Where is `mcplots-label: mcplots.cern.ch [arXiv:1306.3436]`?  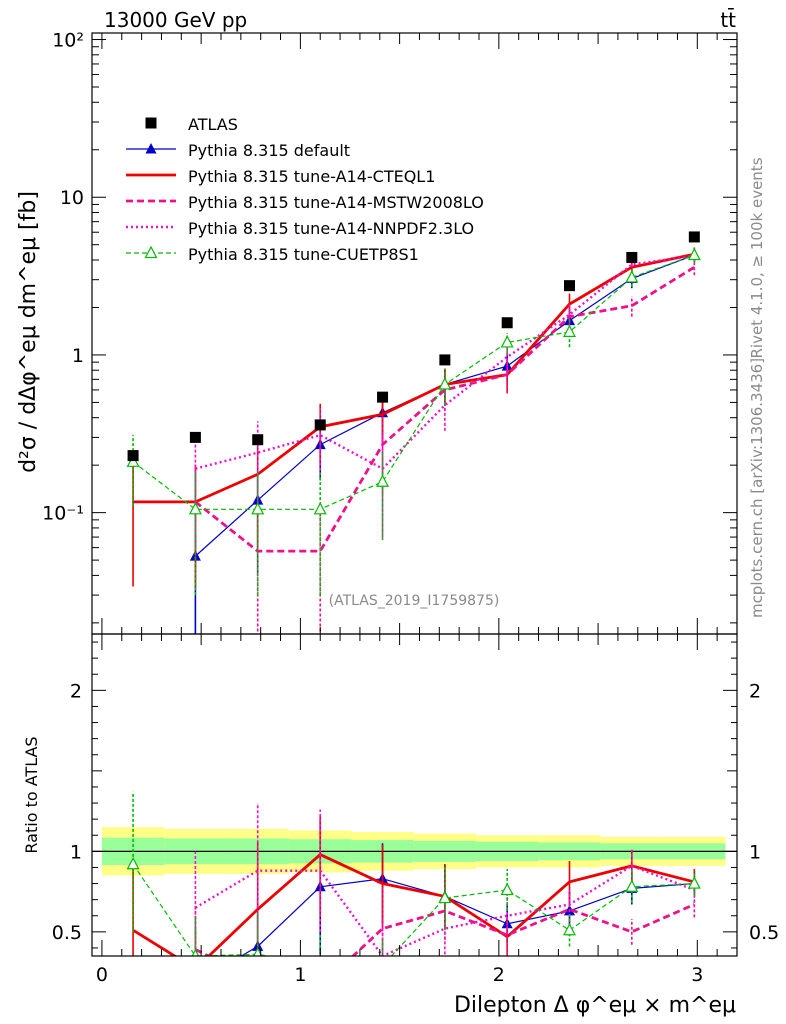 mcplots-label: mcplots.cern.ch [arXiv:1306.3436] is located at coordinates (757, 488).